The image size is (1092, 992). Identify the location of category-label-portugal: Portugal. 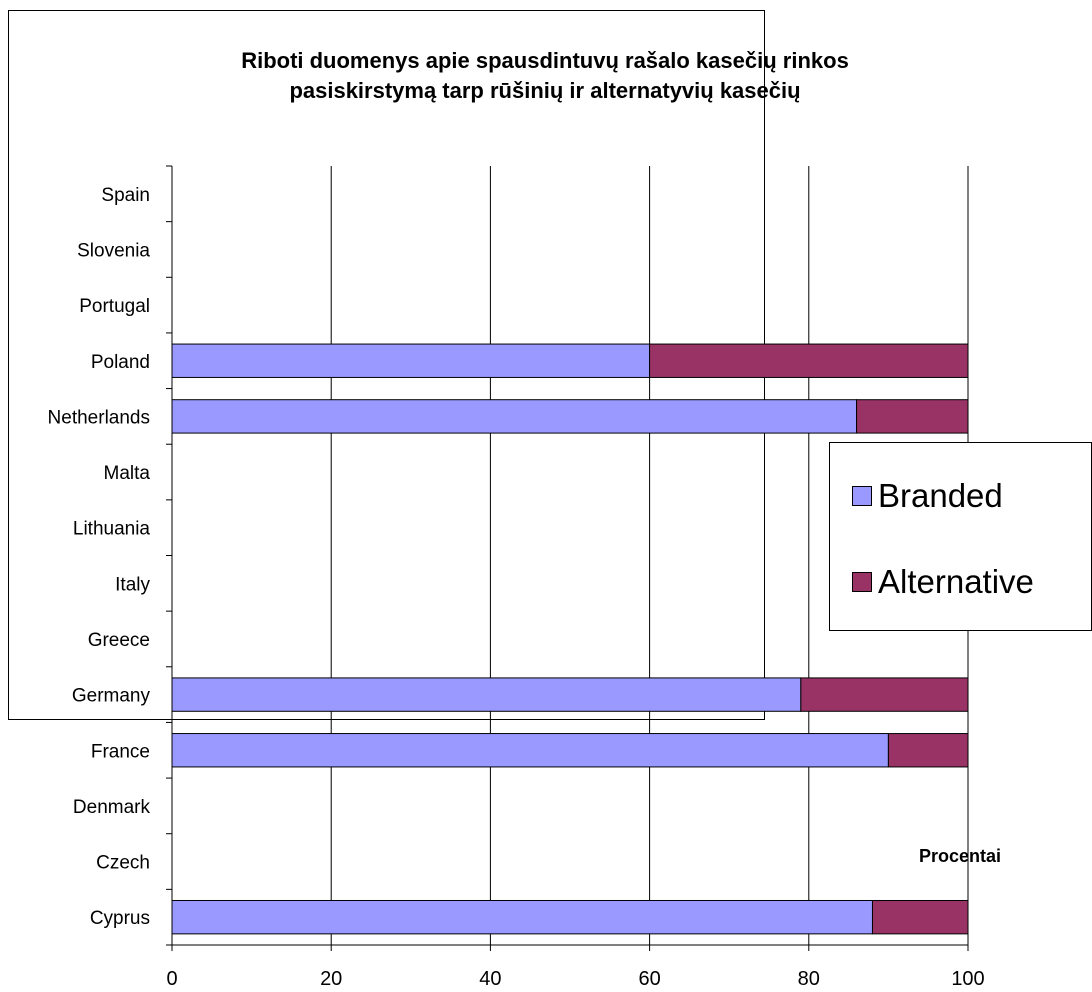
(114, 306).